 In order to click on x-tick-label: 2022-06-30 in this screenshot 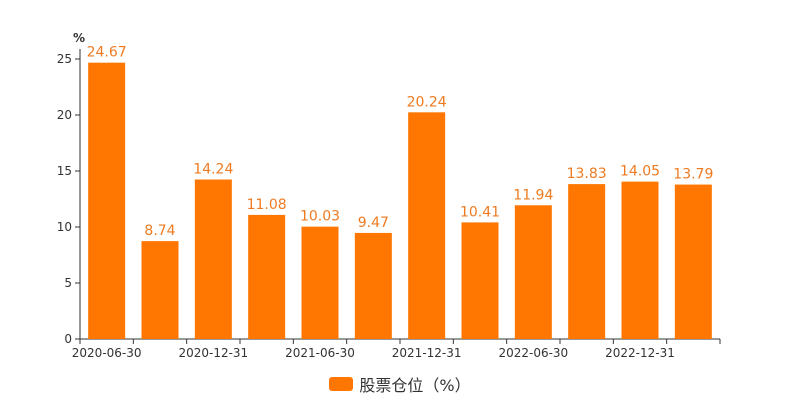, I will do `click(533, 353)`.